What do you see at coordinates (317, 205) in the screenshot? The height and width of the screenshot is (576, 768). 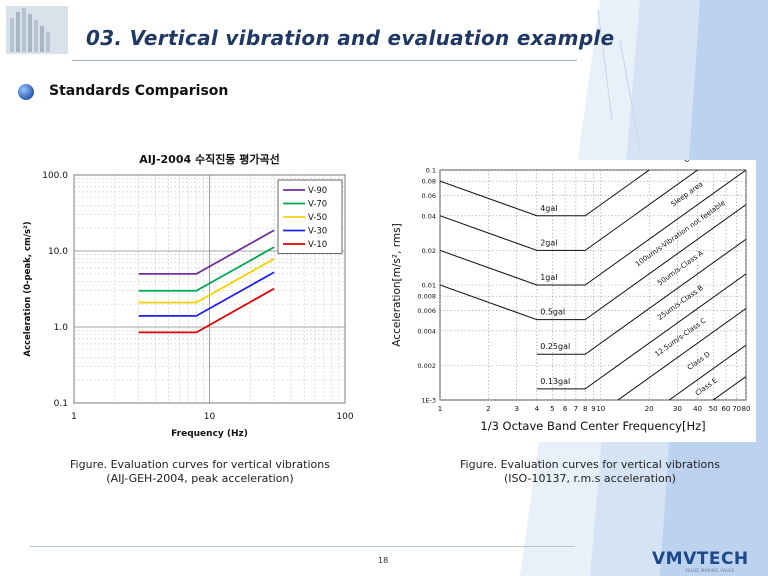 I see `legend-label: V-70` at bounding box center [317, 205].